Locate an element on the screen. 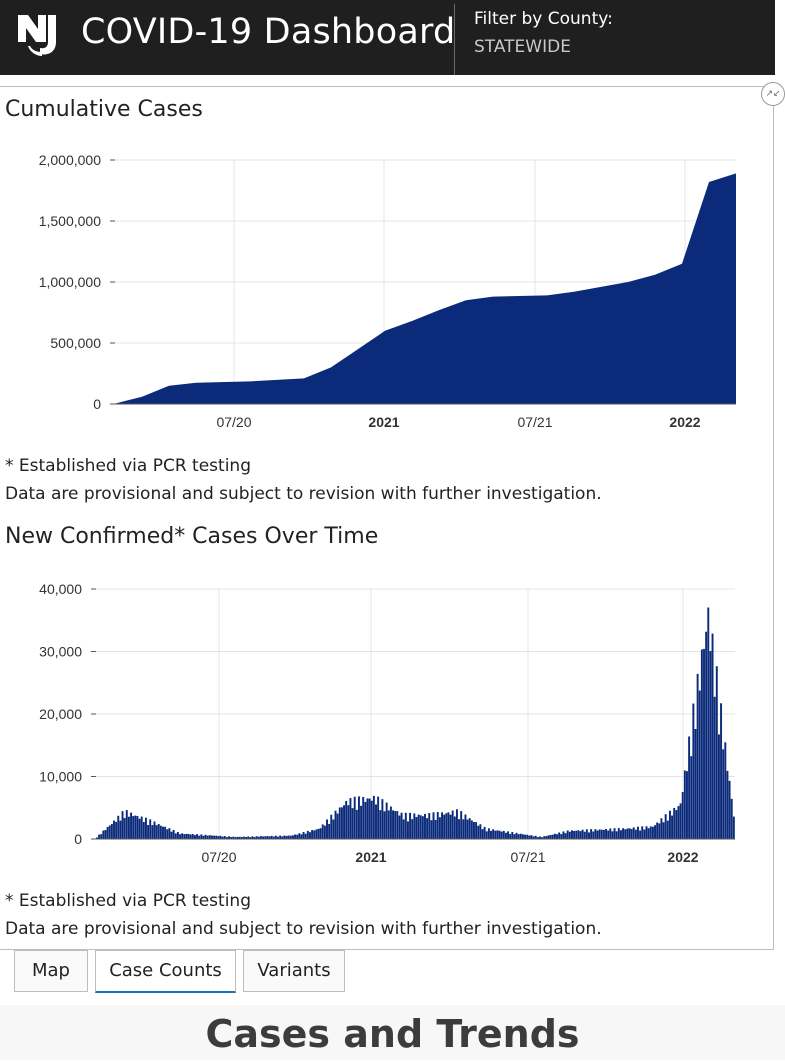 The height and width of the screenshot is (1063, 785). y-tick-label: 40,000 is located at coordinates (60, 589).